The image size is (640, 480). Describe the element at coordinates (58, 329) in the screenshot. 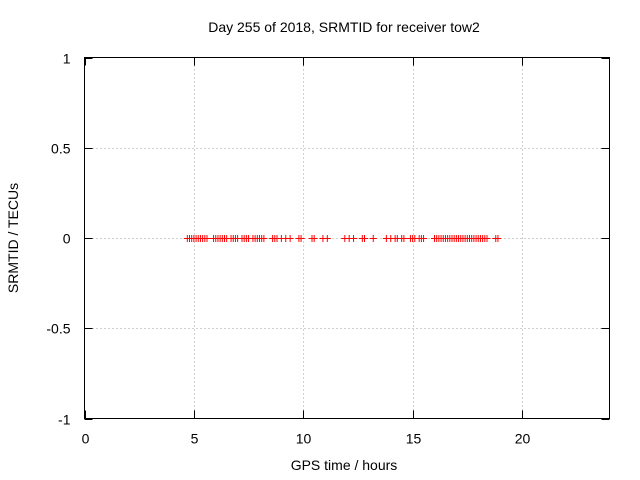

I see `y-tick-label: -0.5` at that location.